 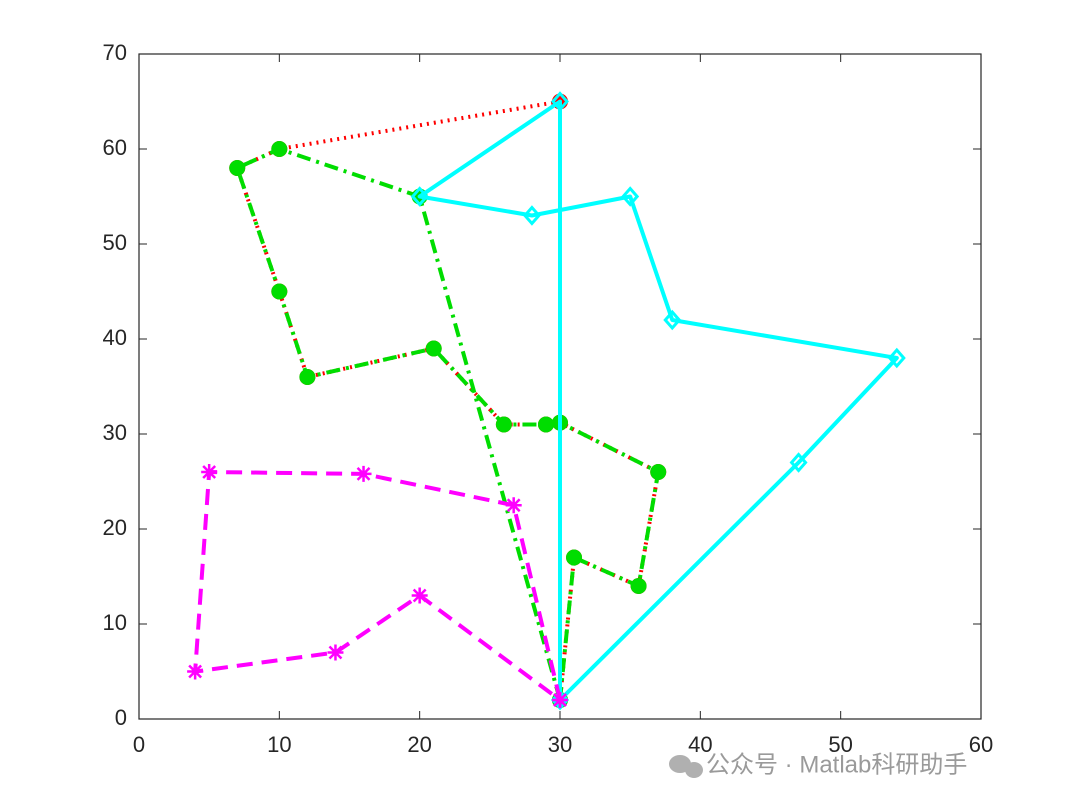 I want to click on y-tick-label: 0, so click(x=121, y=717).